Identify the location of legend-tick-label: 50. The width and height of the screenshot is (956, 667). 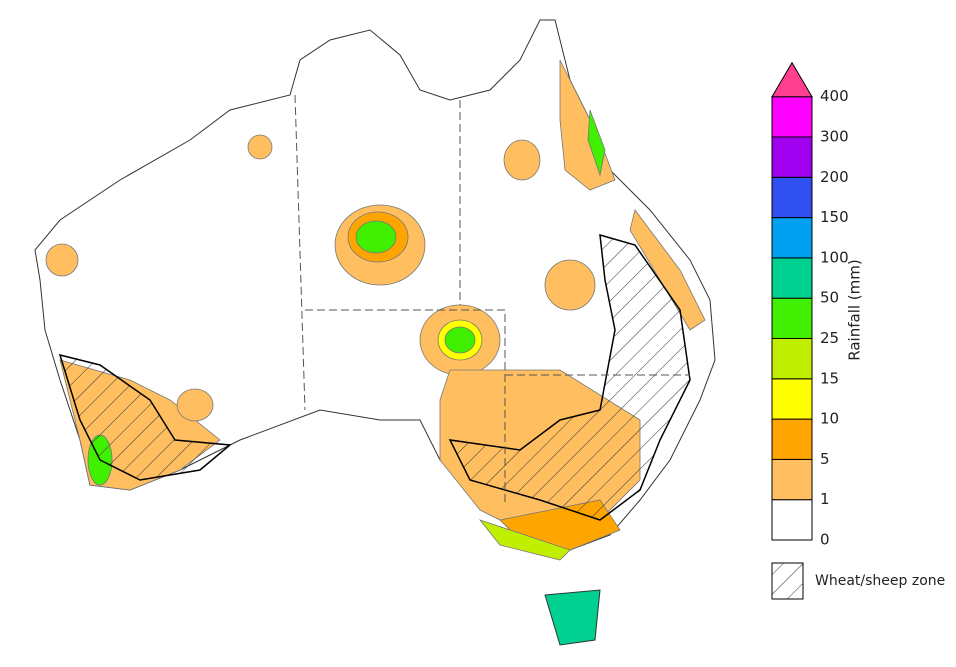
(829, 298).